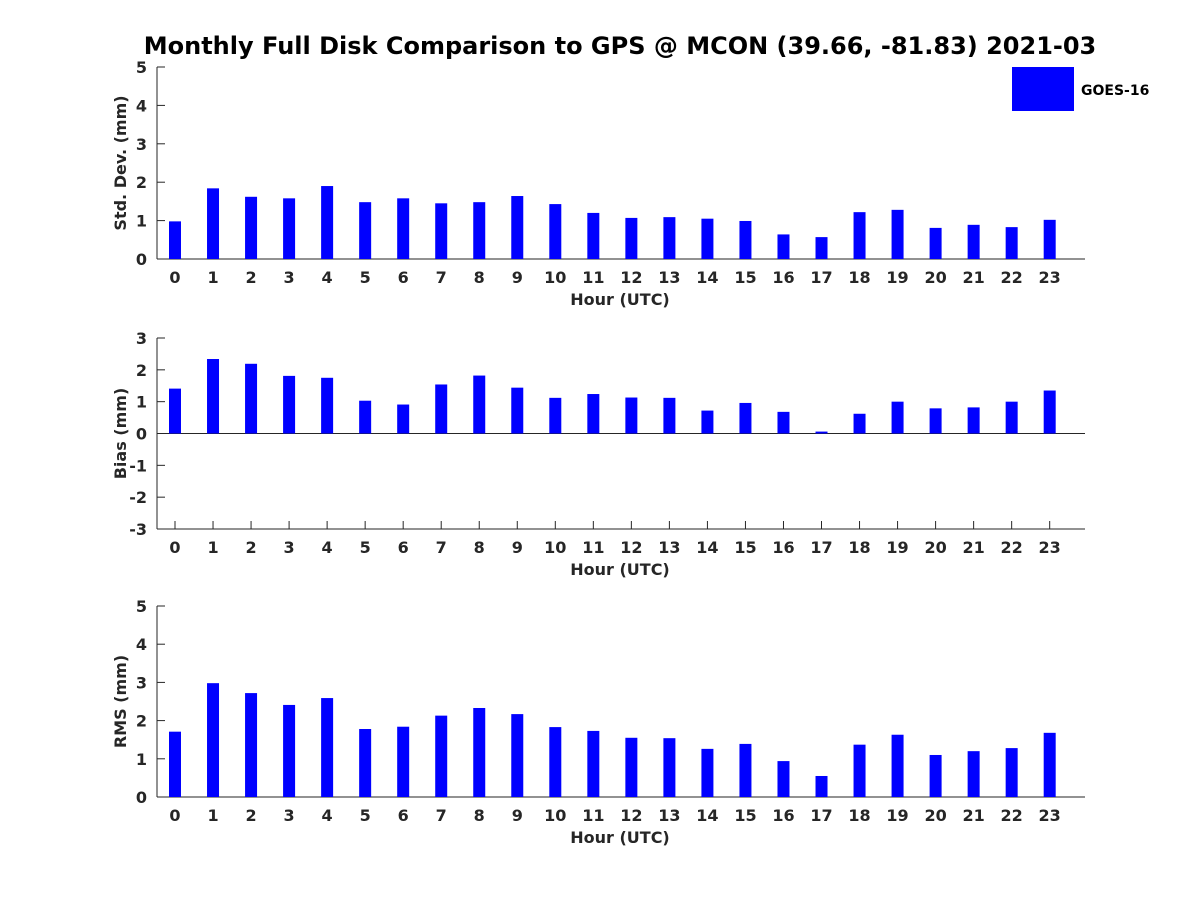  What do you see at coordinates (141, 606) in the screenshot?
I see `y-tick-label: 5` at bounding box center [141, 606].